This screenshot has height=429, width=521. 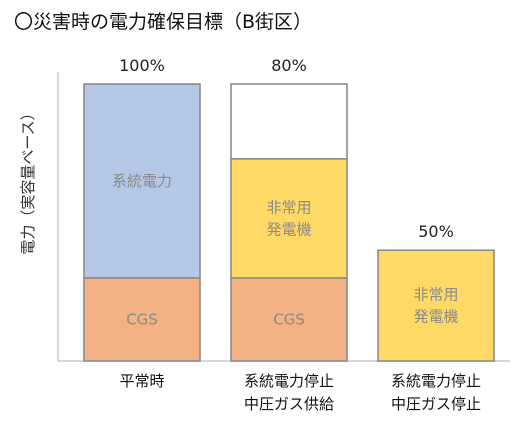 What do you see at coordinates (142, 65) in the screenshot?
I see `bar-total-label-0: 100%` at bounding box center [142, 65].